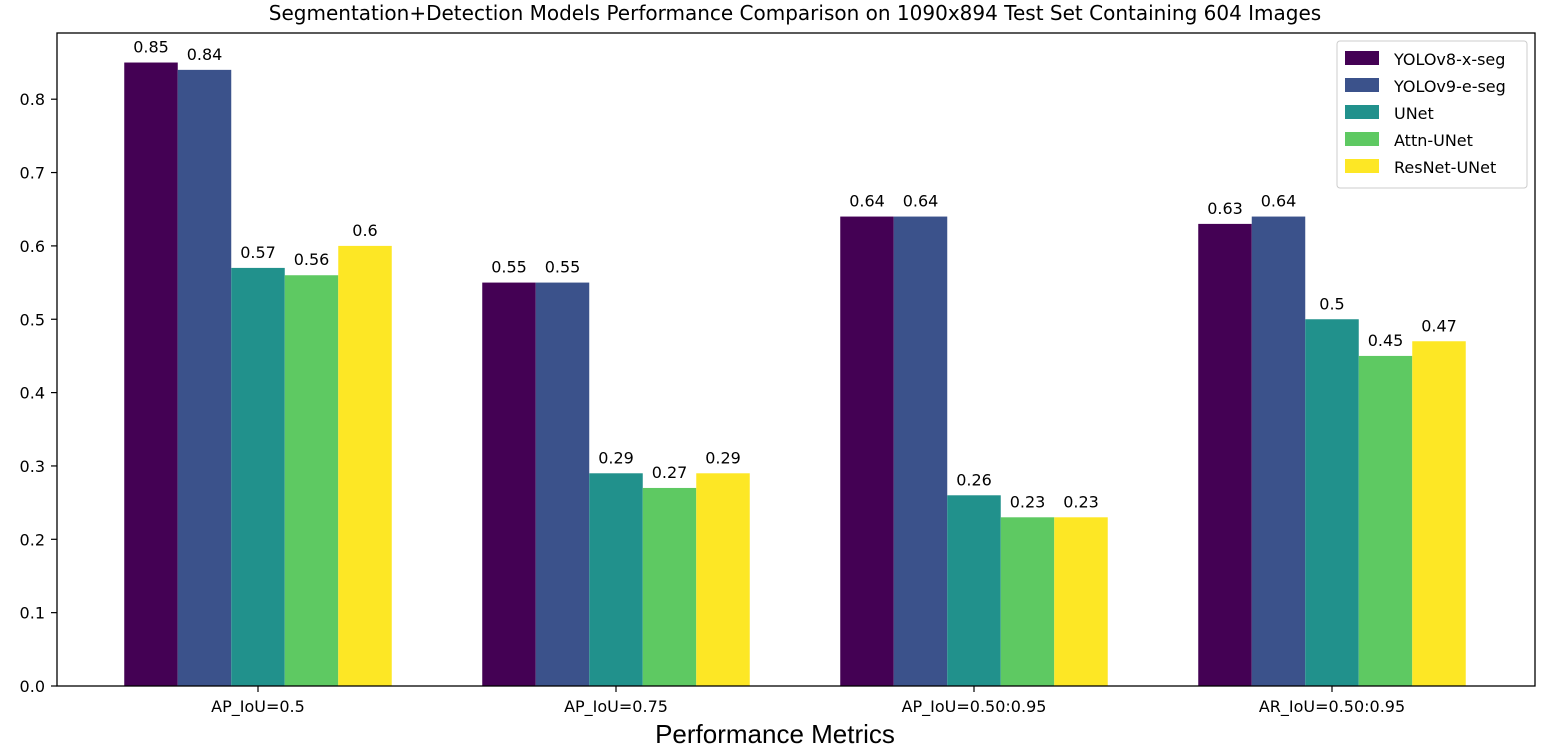  Describe the element at coordinates (1449, 86) in the screenshot. I see `legend-entry-label: YOLOv9-e-seg` at that location.